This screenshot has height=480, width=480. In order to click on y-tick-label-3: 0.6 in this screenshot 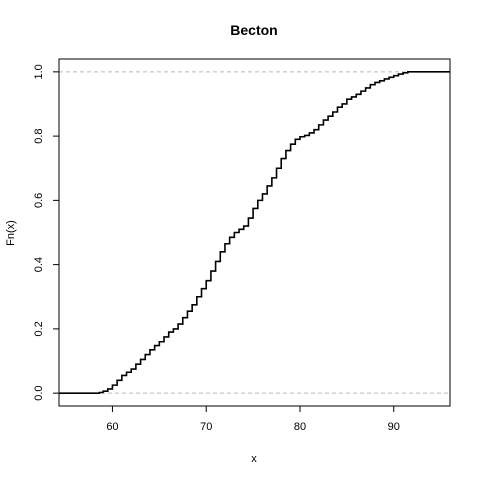, I will do `click(39, 200)`.